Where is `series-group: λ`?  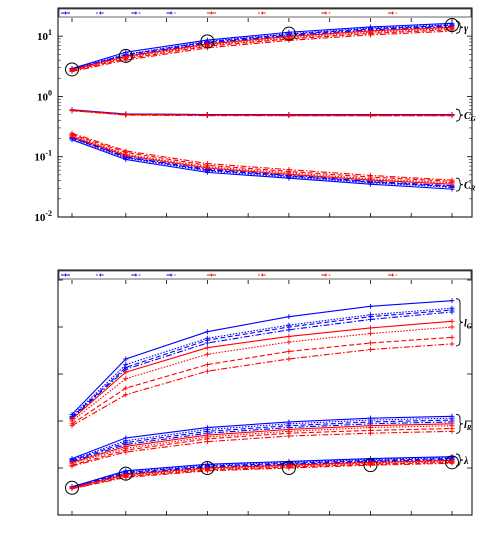 series-group: λ is located at coordinates (269, 472).